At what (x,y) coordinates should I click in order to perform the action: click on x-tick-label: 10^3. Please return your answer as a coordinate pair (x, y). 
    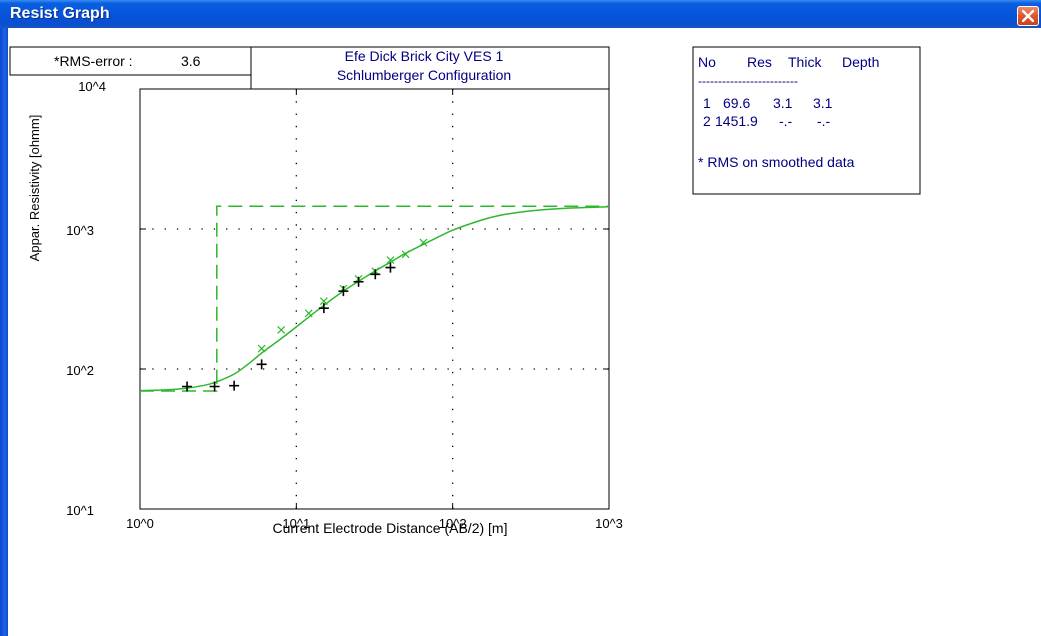
    Looking at the image, I should click on (609, 523).